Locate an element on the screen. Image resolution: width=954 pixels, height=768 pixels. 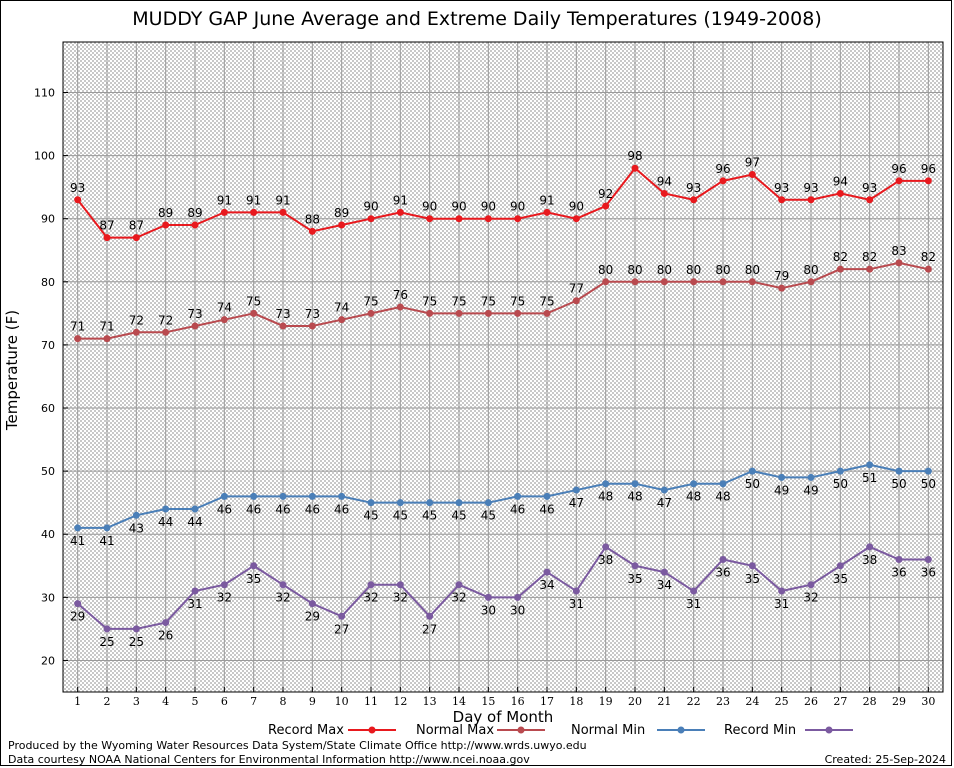
data-label-record-min: 38 is located at coordinates (605, 560).